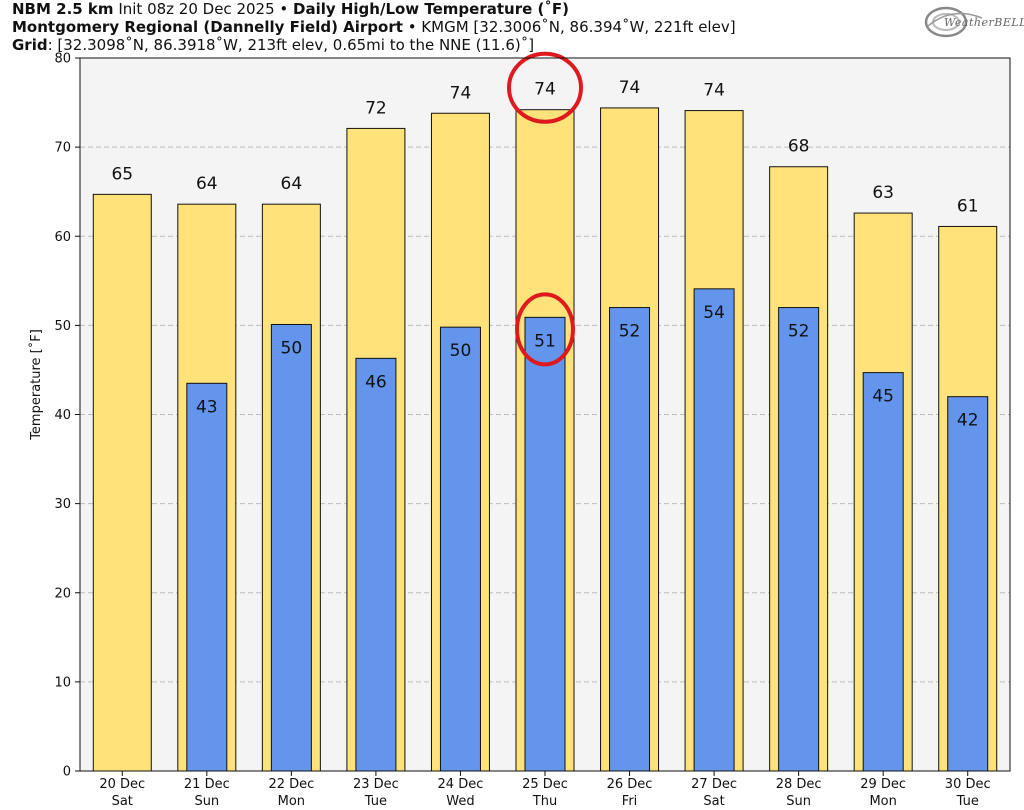 The width and height of the screenshot is (1024, 810). I want to click on y-tick-label: 60, so click(62, 237).